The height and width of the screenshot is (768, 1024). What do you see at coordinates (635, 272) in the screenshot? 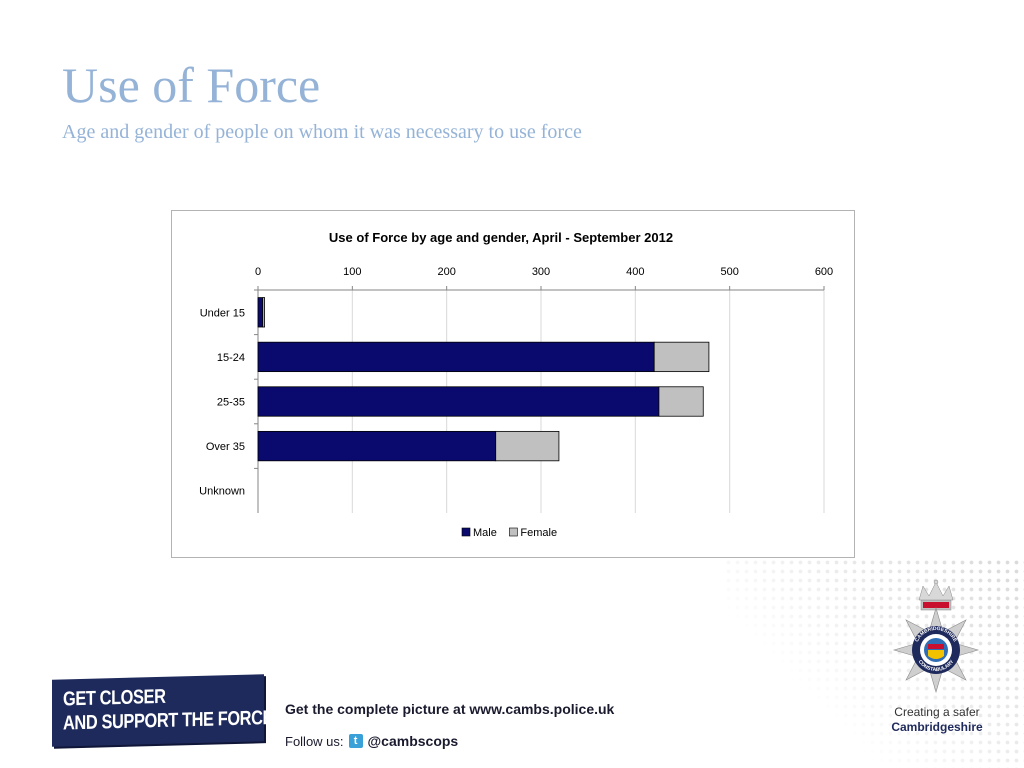
I see `x-tick-label: 400` at bounding box center [635, 272].